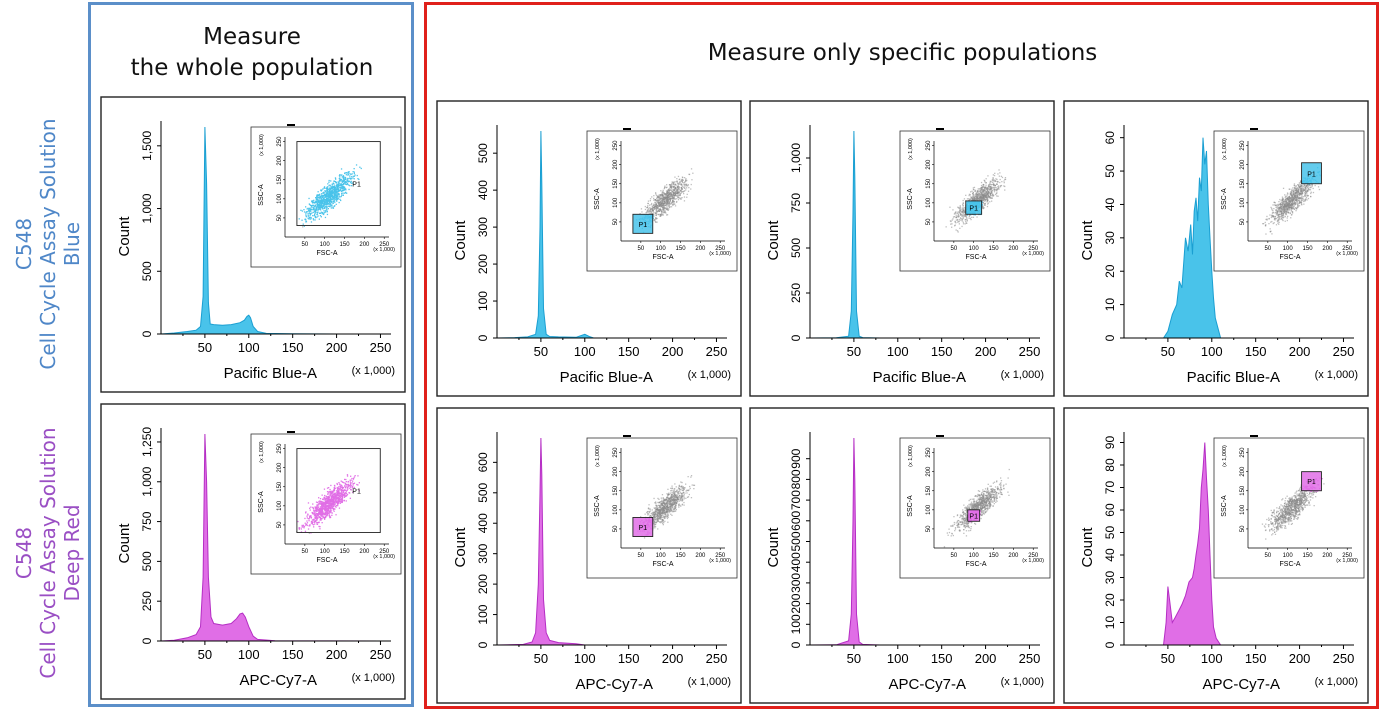  Describe the element at coordinates (356, 185) in the screenshot. I see `gate-label: P1` at that location.